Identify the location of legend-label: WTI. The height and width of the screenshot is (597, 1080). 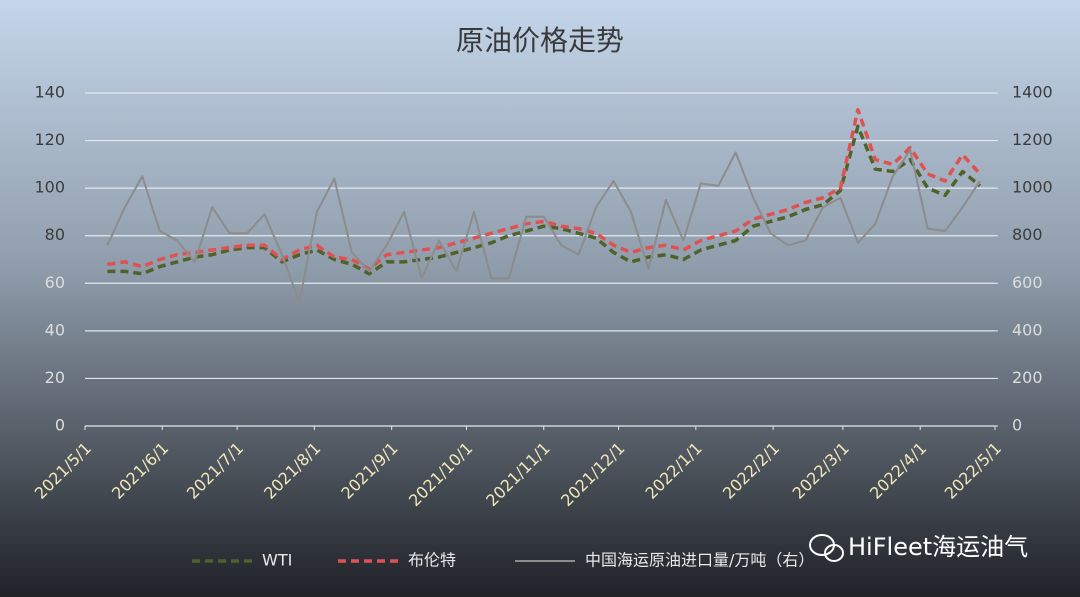
(277, 560).